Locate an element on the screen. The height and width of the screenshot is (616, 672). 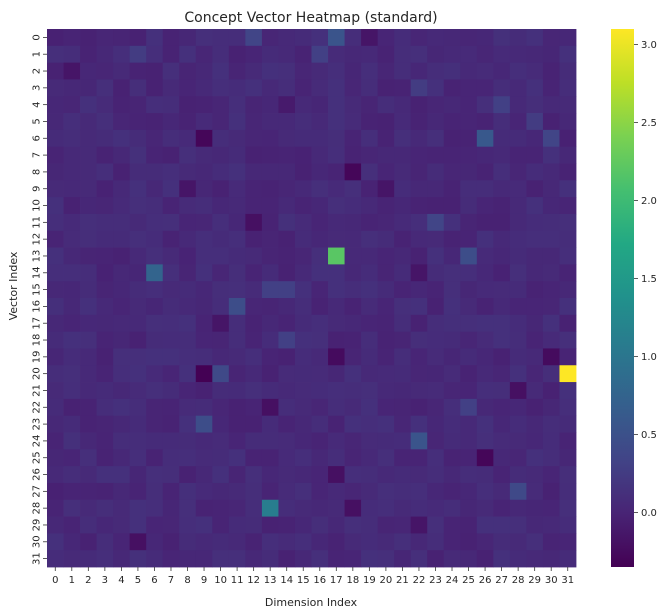
x-tick-label: 23 is located at coordinates (435, 580).